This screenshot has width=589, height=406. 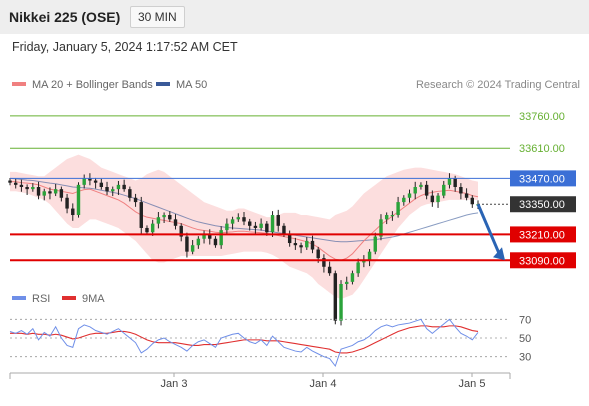 What do you see at coordinates (525, 320) in the screenshot?
I see `rsi-tick-label: 70` at bounding box center [525, 320].